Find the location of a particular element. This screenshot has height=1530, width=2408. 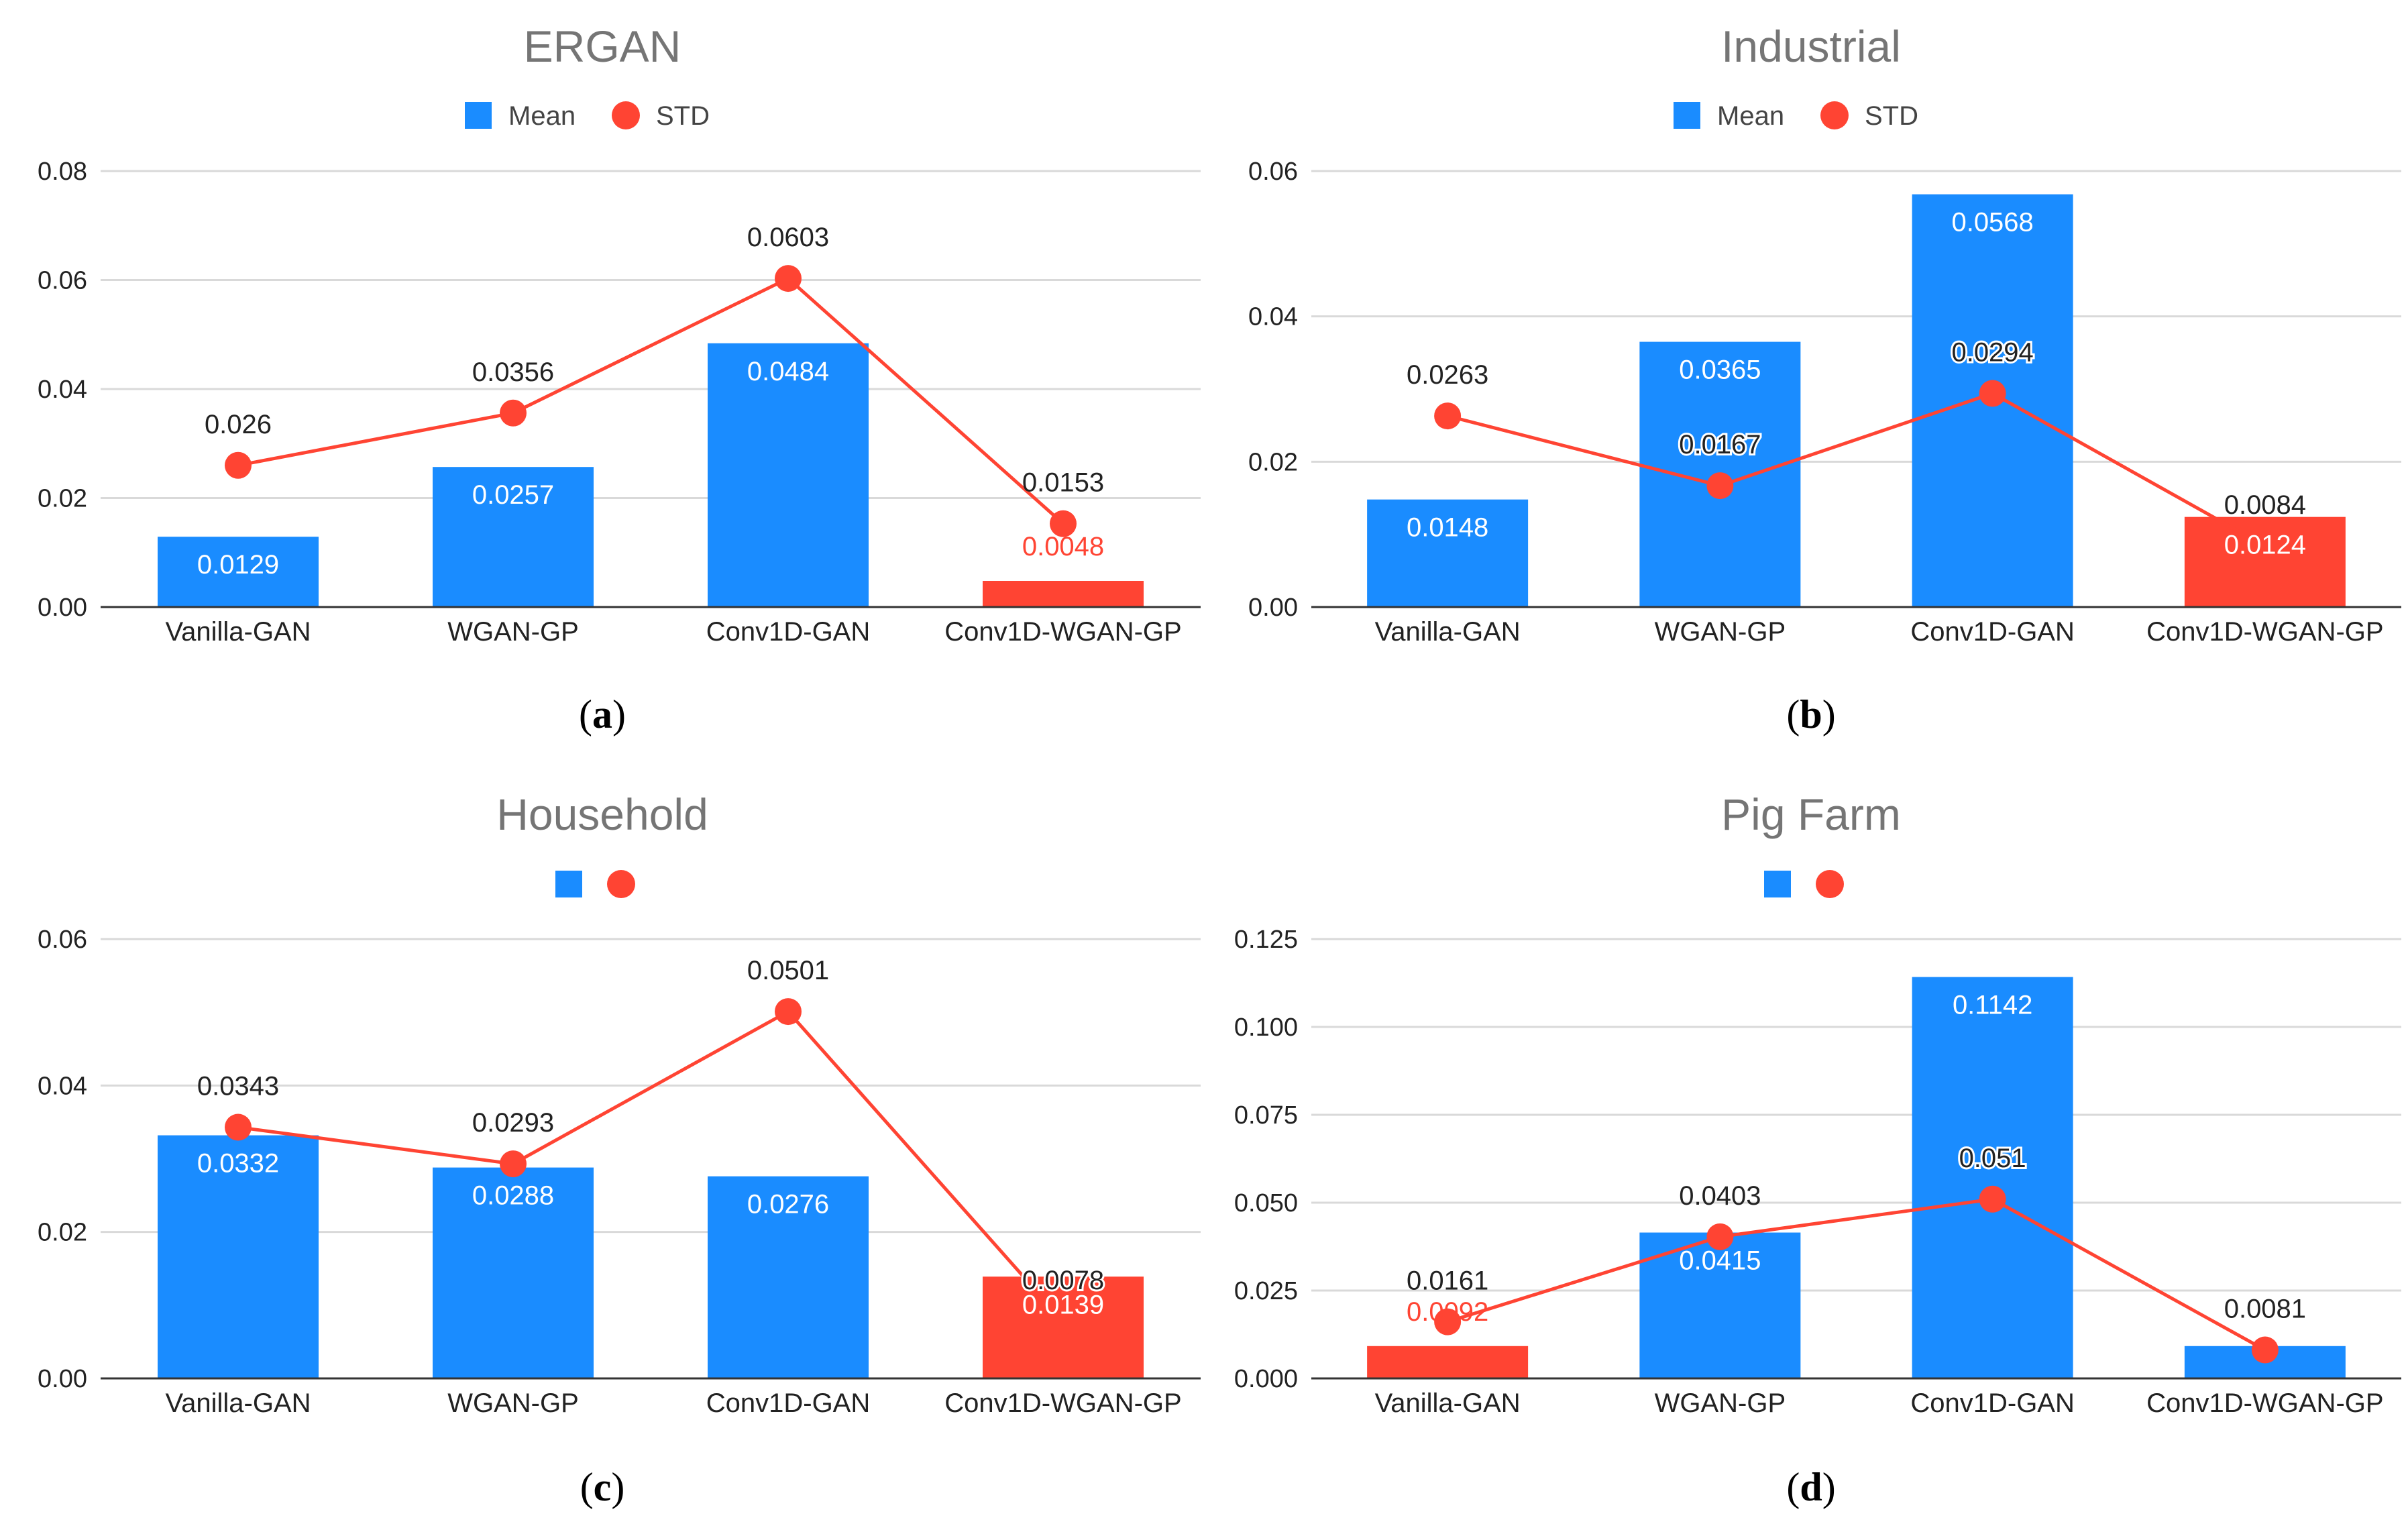

chart-b-std-label-0: 0.0263 is located at coordinates (1447, 375).